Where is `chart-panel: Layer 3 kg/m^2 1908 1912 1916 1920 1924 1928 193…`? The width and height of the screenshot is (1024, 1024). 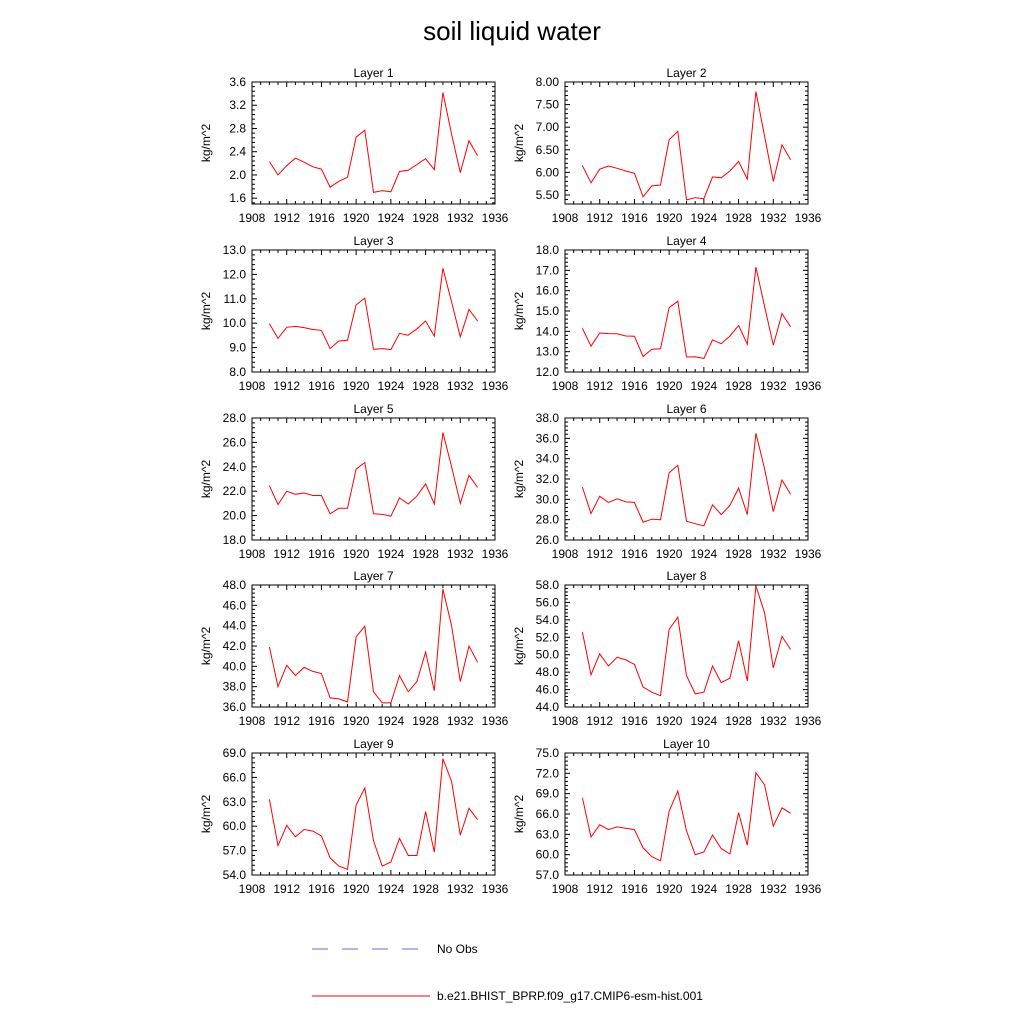
chart-panel: Layer 3 kg/m^2 1908 1912 1916 1920 1924 1928 193… is located at coordinates (354, 313).